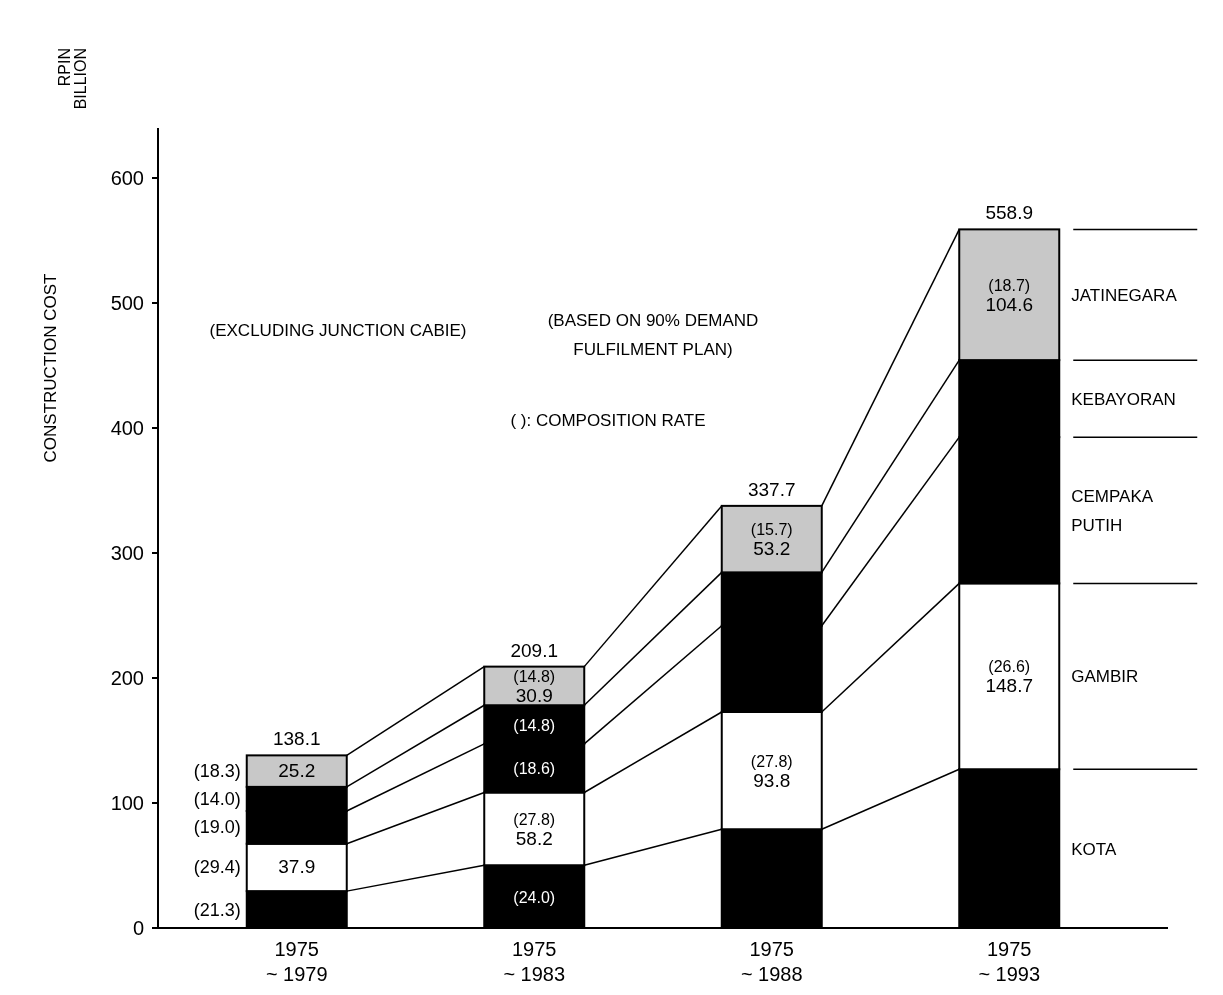 The image size is (1223, 995). Describe the element at coordinates (653, 335) in the screenshot. I see `annotation: (BASED ON 90% DEMAND FULFILMENT PLAN)` at that location.